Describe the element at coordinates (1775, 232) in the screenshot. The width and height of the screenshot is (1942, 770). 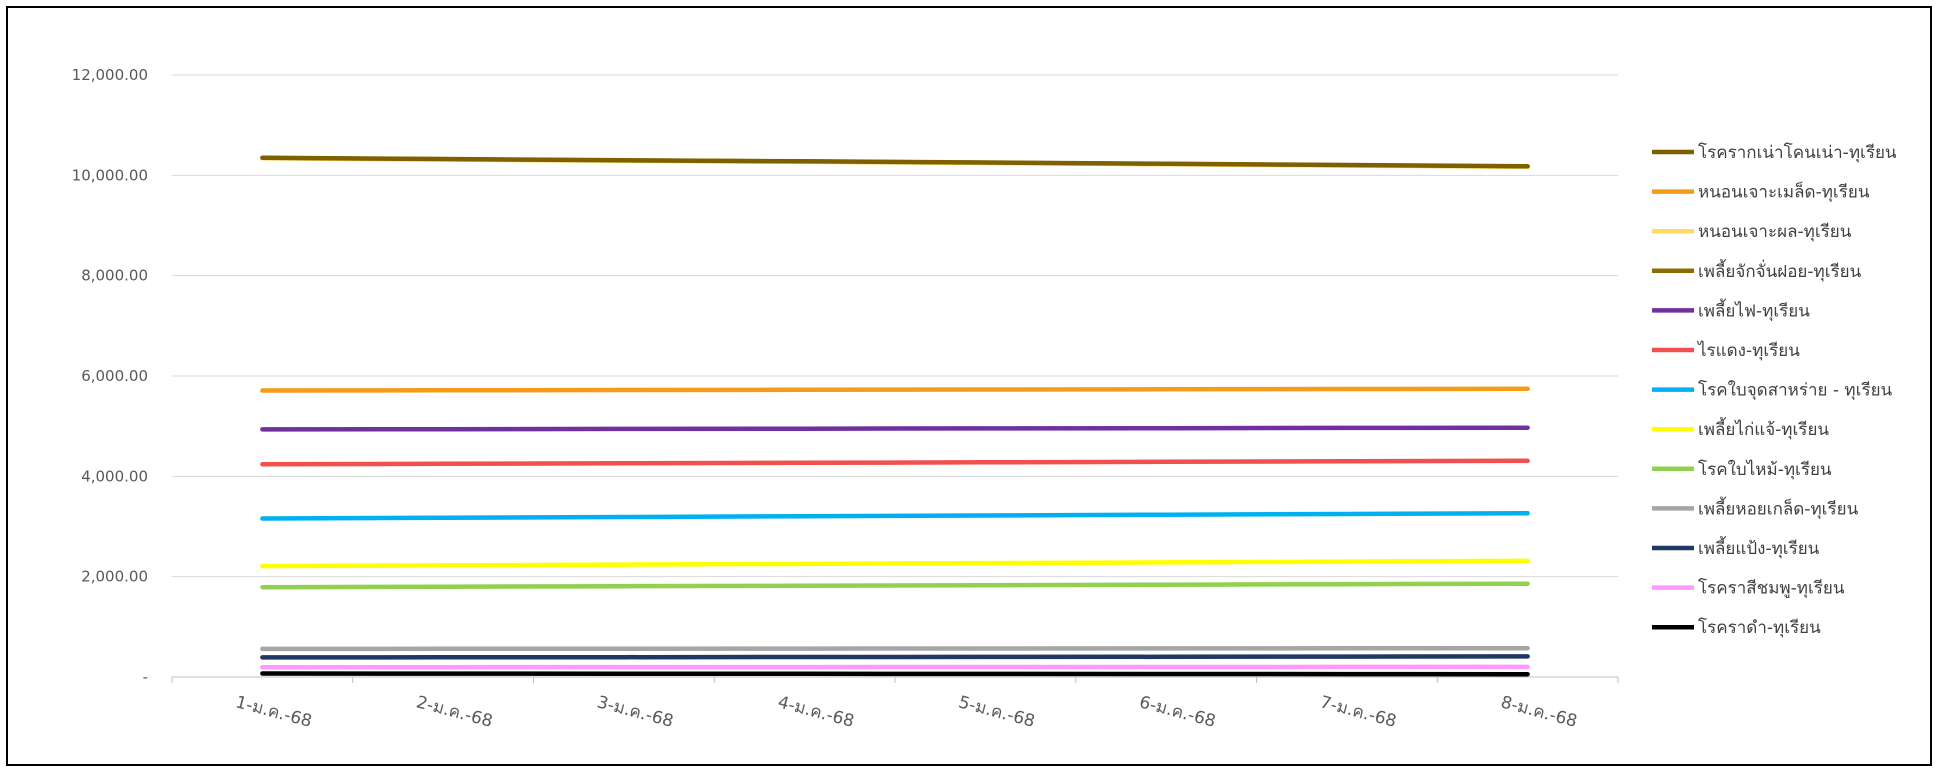
I see `legend-label: หนอนเจาะผล-ทุเรียน` at that location.